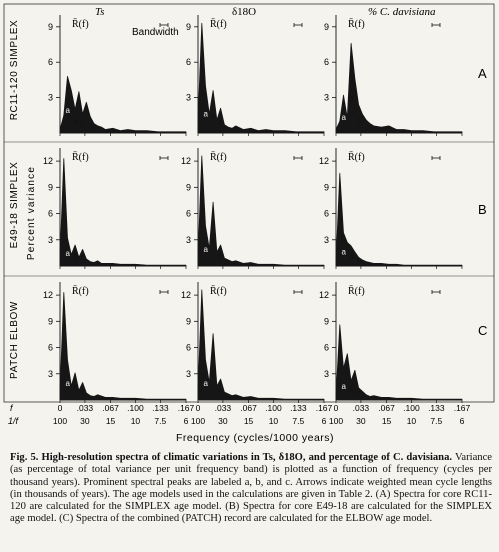  I want to click on row-label: E49-18 SIMPLEX, so click(14, 205).